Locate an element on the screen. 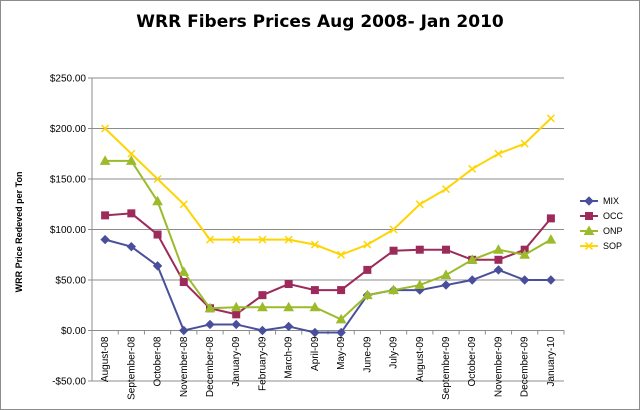 Image resolution: width=640 pixels, height=410 pixels. x-tick-label: August-09 is located at coordinates (420, 359).